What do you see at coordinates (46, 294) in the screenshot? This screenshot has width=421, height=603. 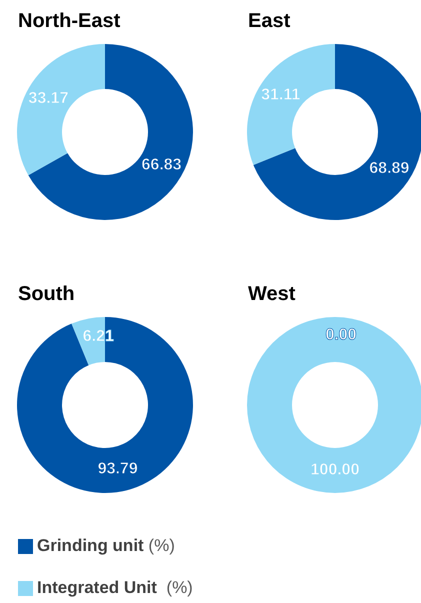 I see `chart-title: South` at bounding box center [46, 294].